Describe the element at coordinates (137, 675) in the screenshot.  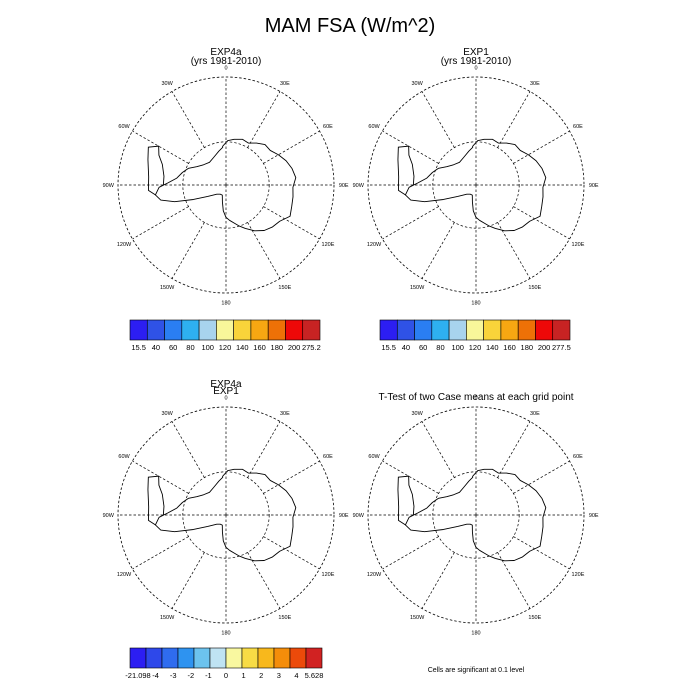
I see `colorbar-label: -21.098` at that location.